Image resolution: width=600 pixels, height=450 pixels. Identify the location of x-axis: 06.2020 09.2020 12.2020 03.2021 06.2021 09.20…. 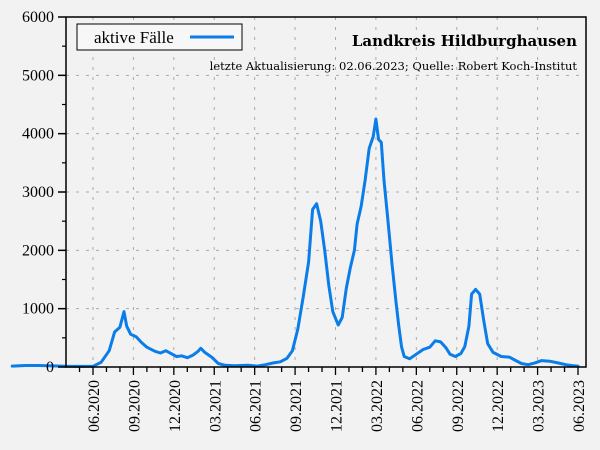
(333, 399).